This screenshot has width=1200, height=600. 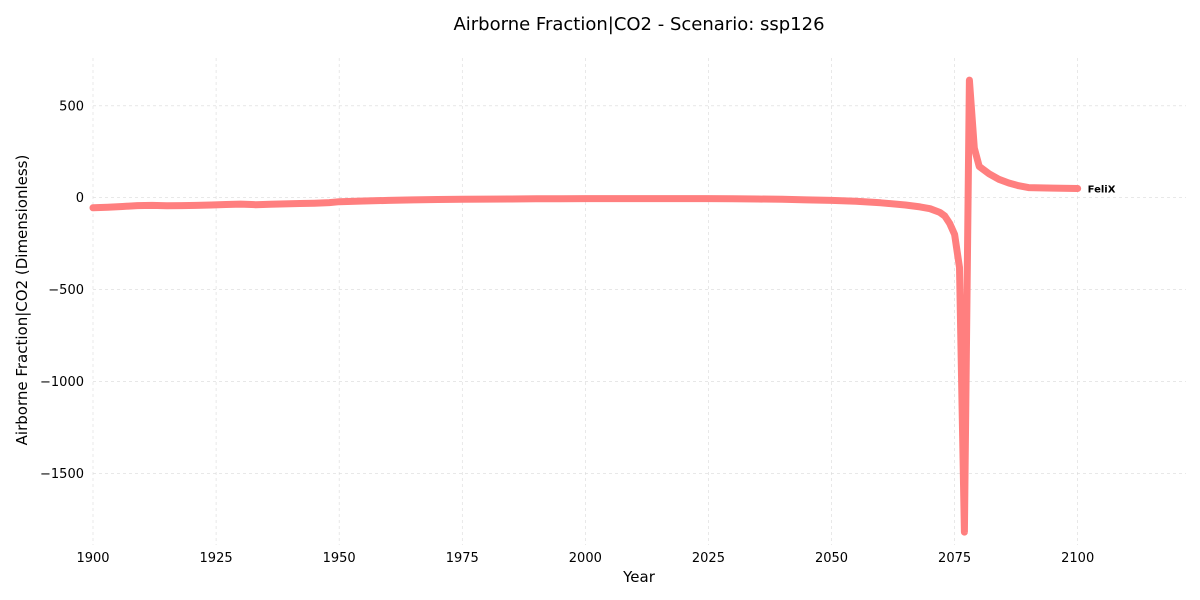 I want to click on x-tick-label: 2000, so click(x=585, y=558).